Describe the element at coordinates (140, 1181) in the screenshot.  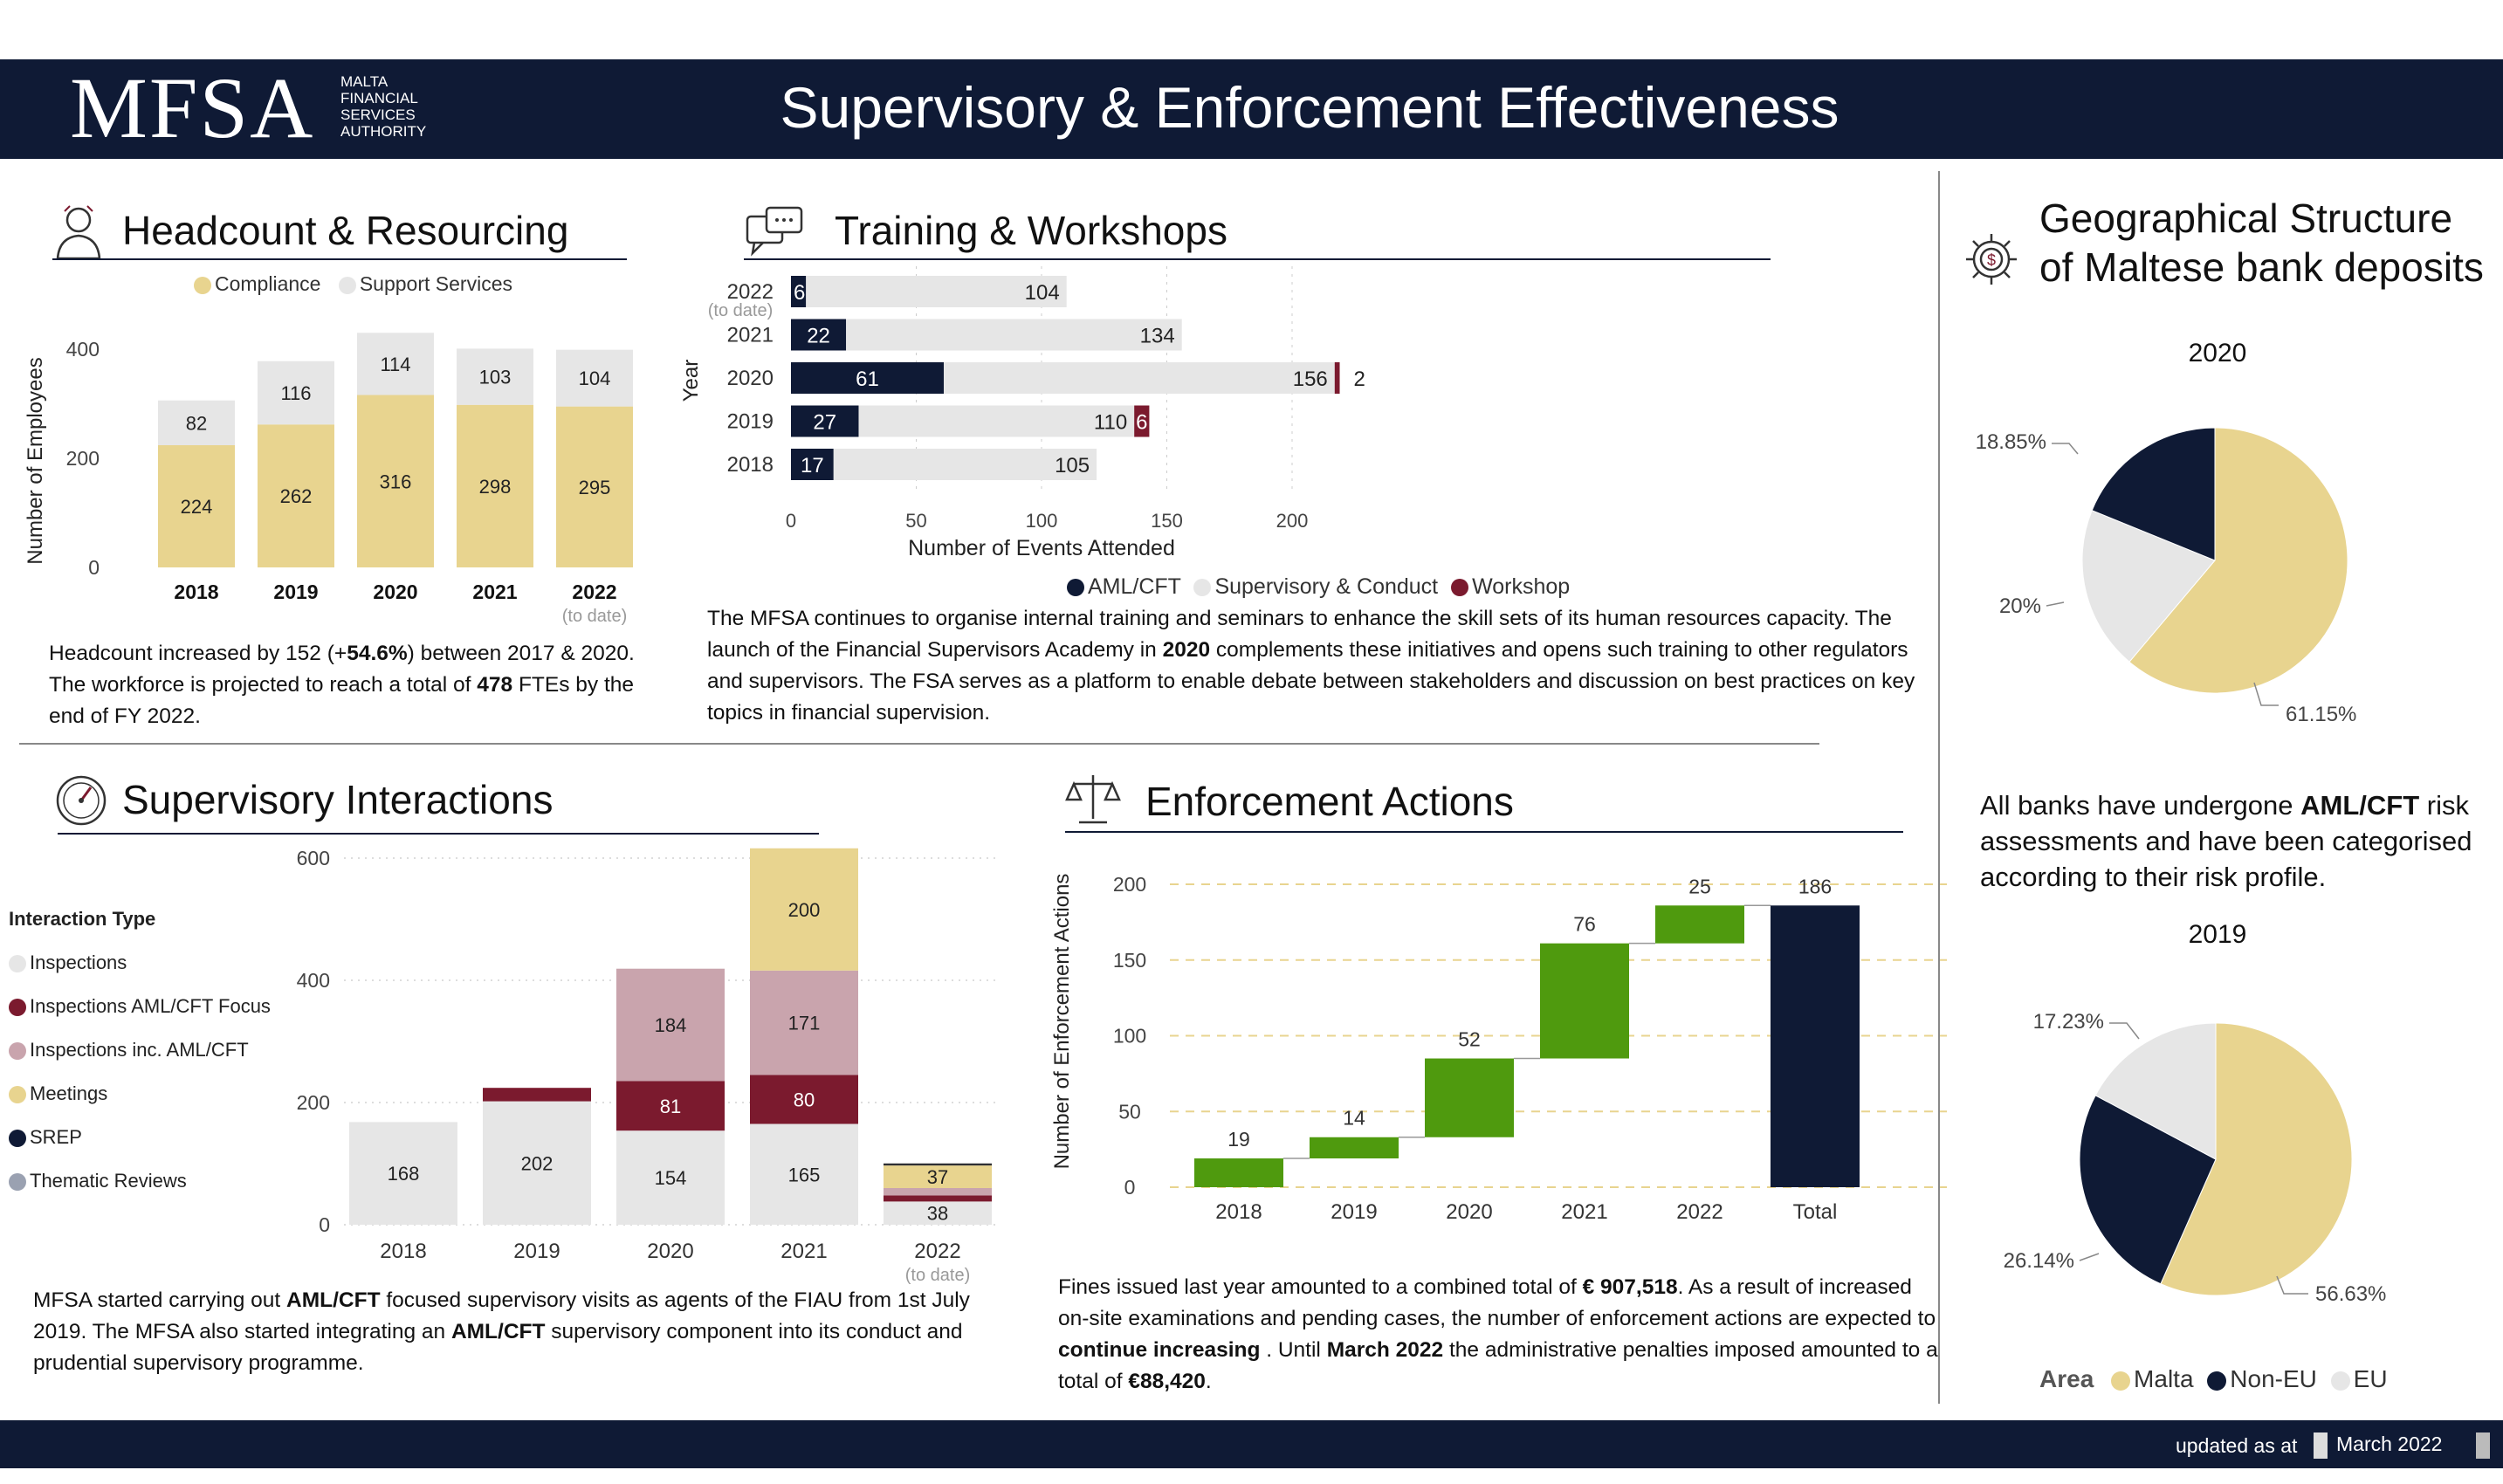
I see `legend-thematic-reviews: Thematic Reviews` at that location.